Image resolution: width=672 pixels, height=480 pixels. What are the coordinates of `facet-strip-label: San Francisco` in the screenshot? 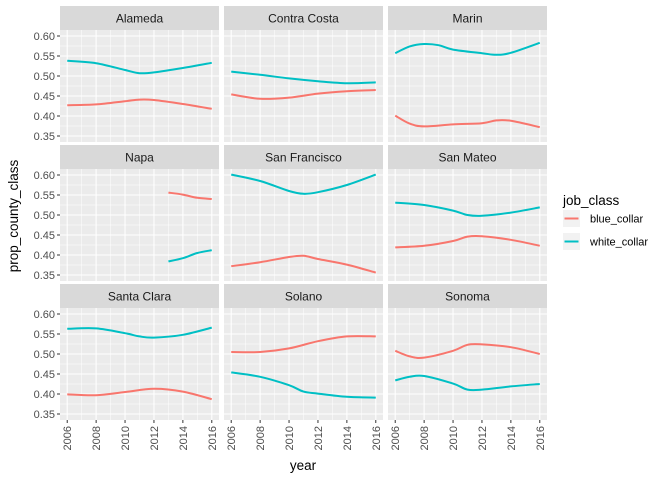 It's located at (303, 158).